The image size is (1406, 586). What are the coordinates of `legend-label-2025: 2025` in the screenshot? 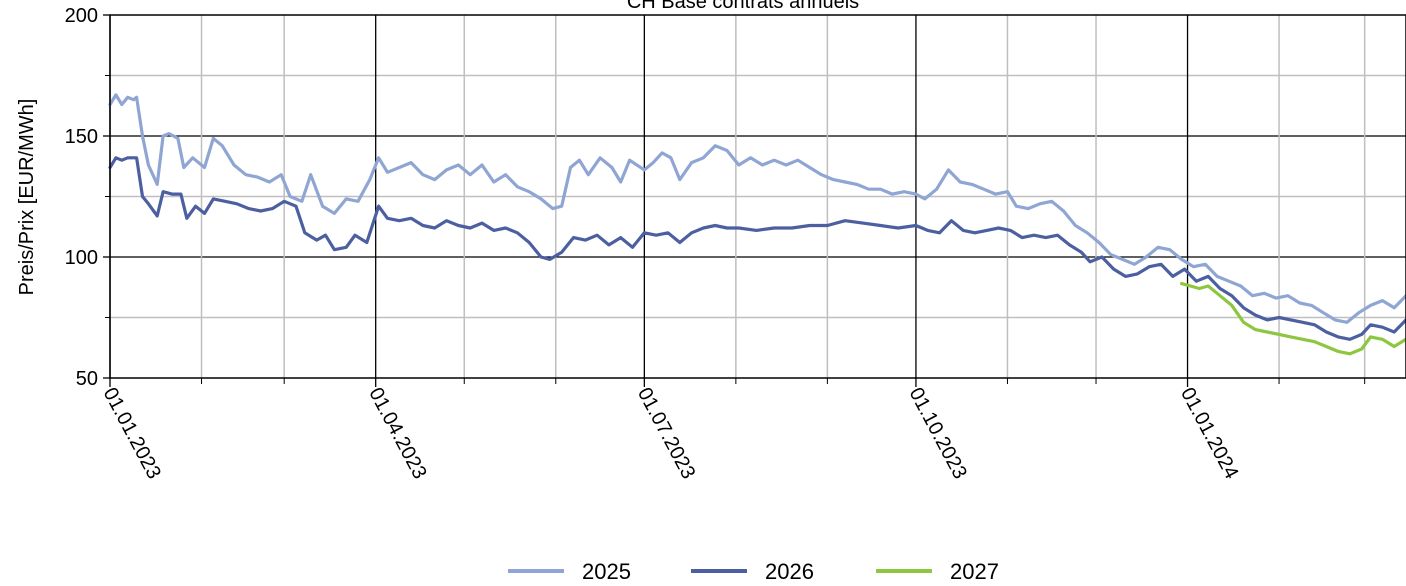 It's located at (606, 571).